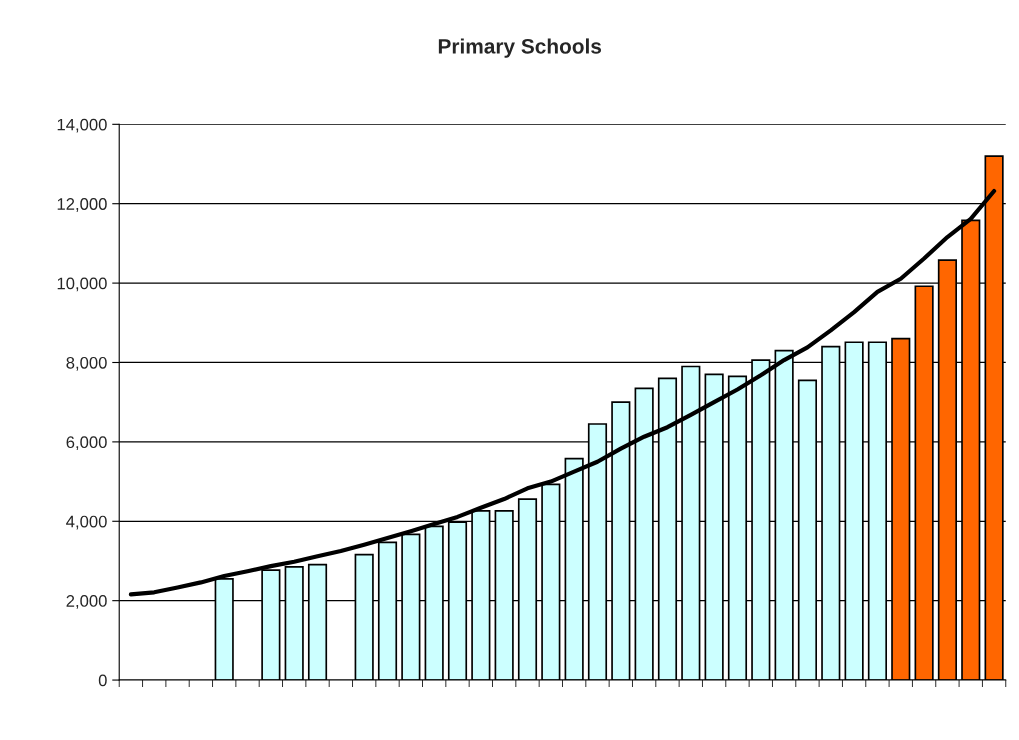  I want to click on chart-title: Primary Schools, so click(520, 48).